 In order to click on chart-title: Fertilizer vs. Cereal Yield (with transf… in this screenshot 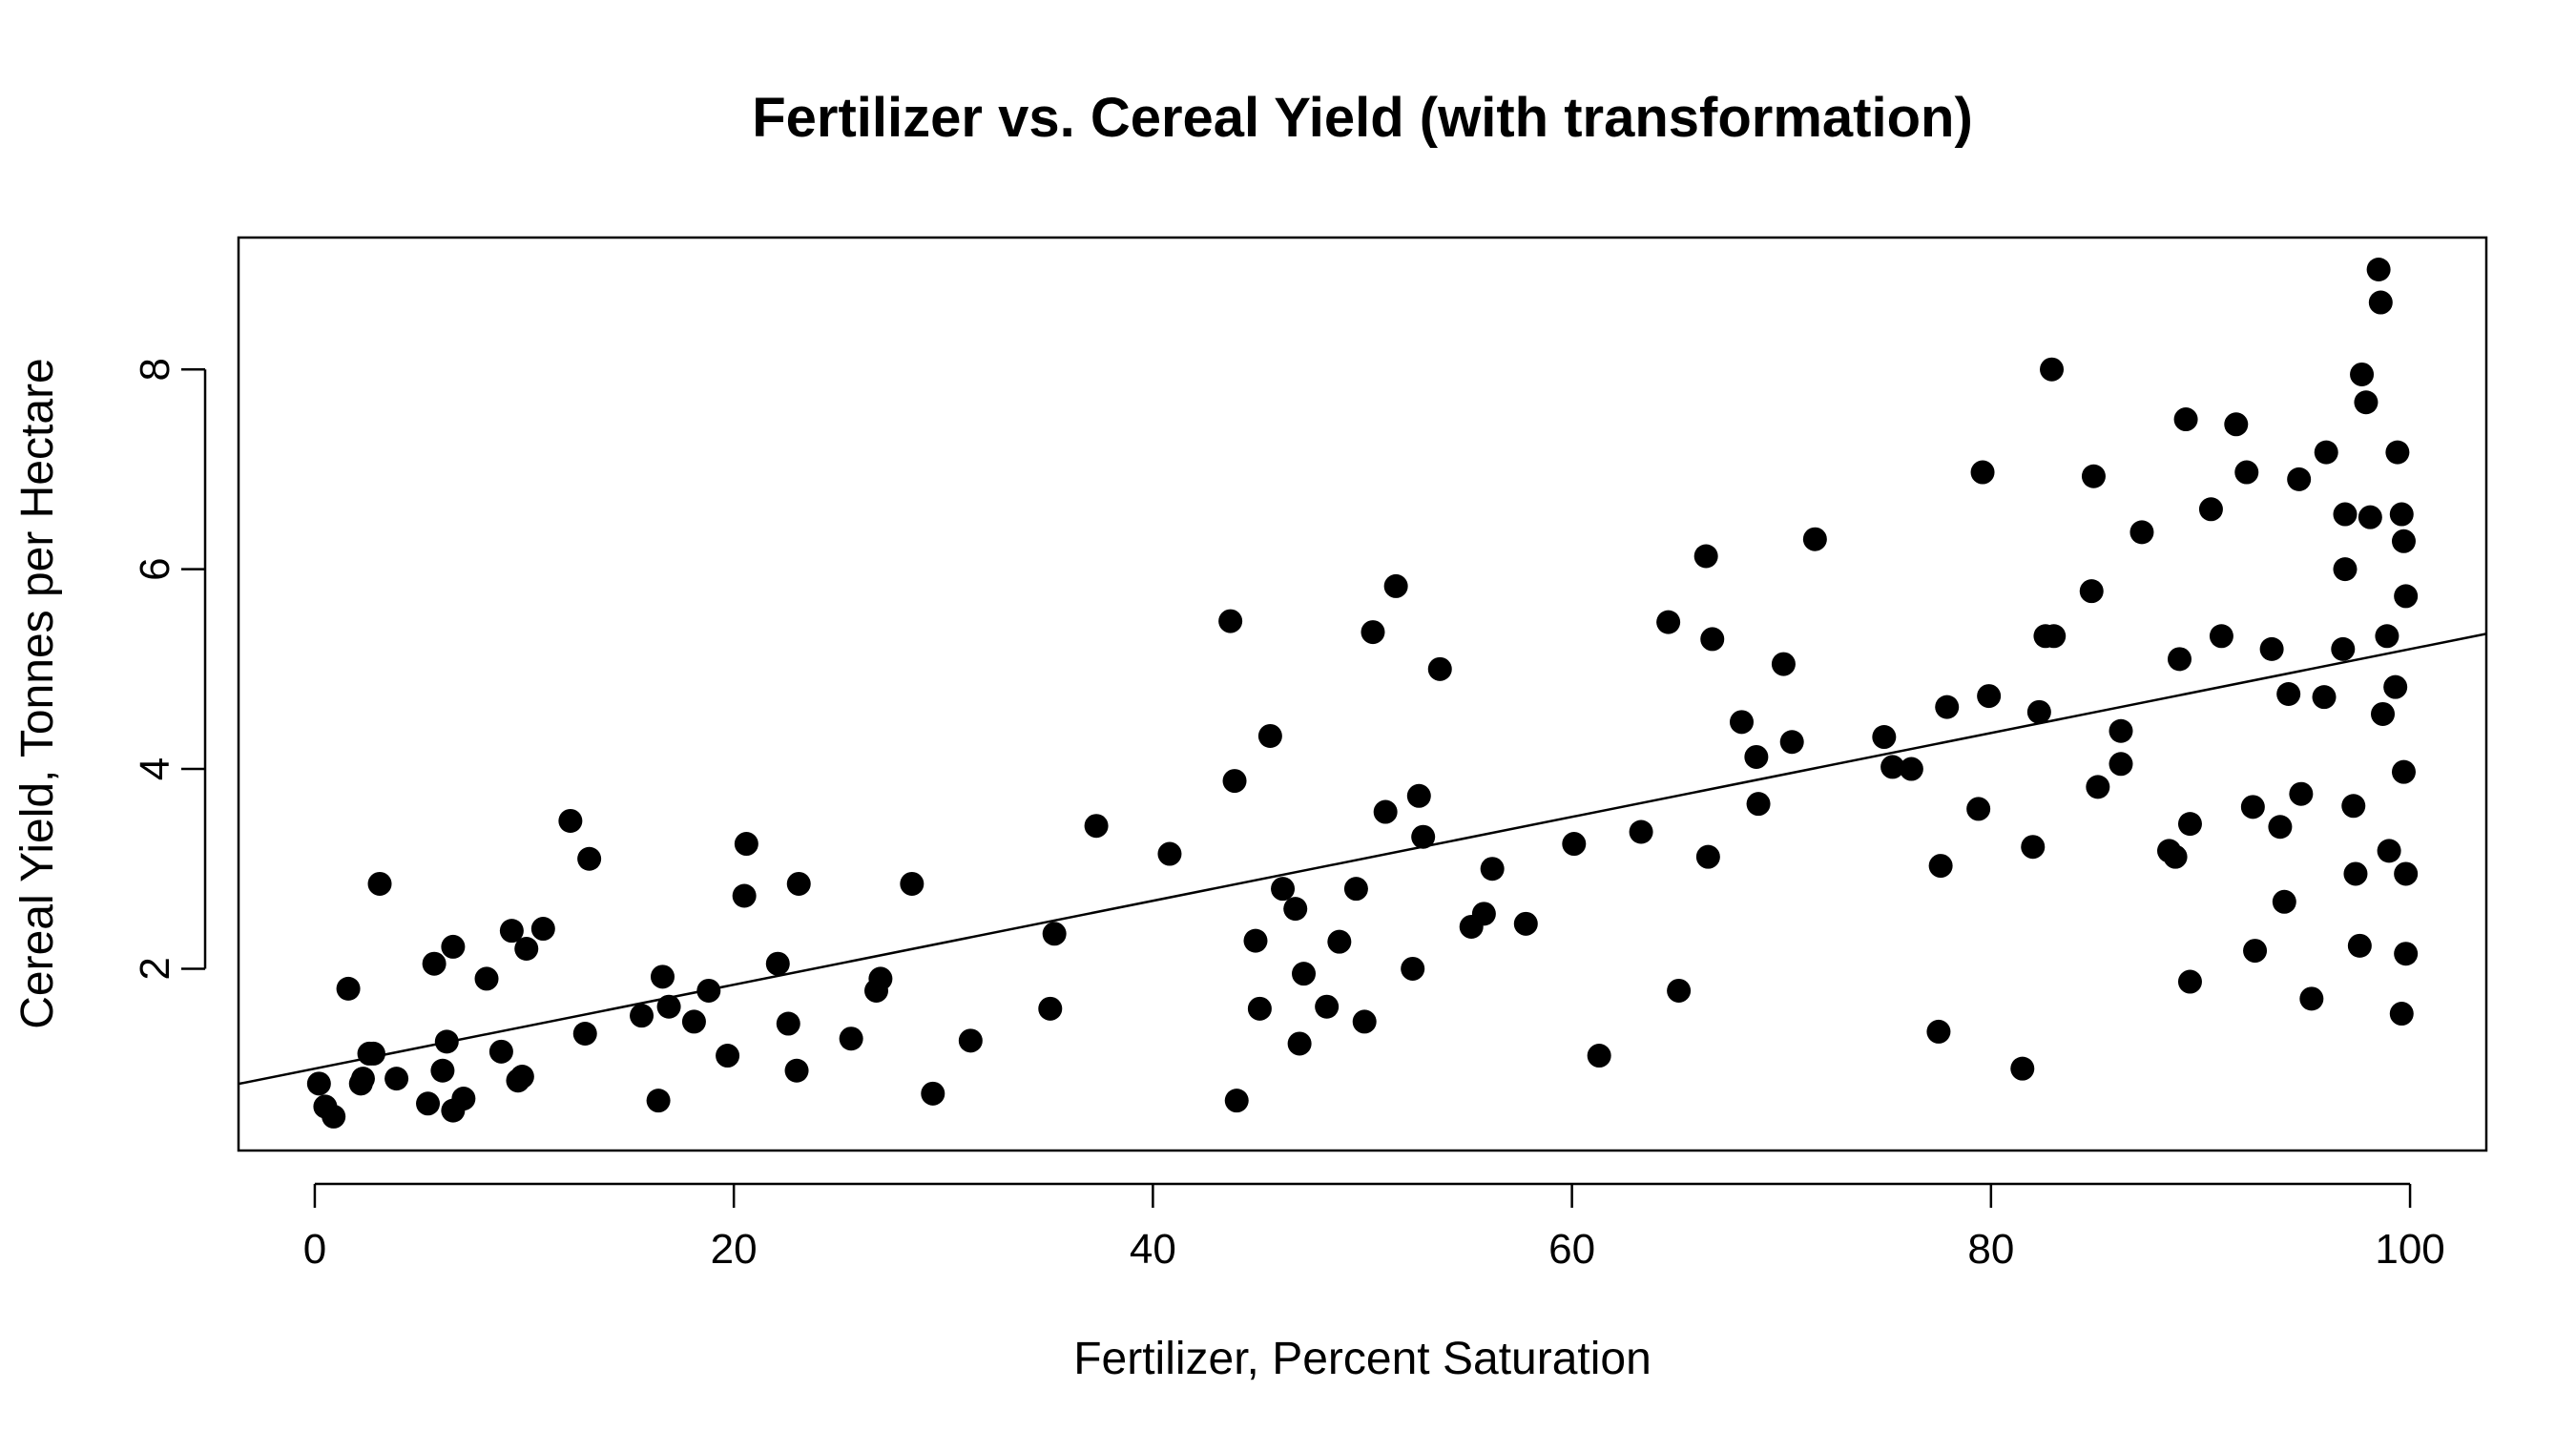, I will do `click(1362, 118)`.